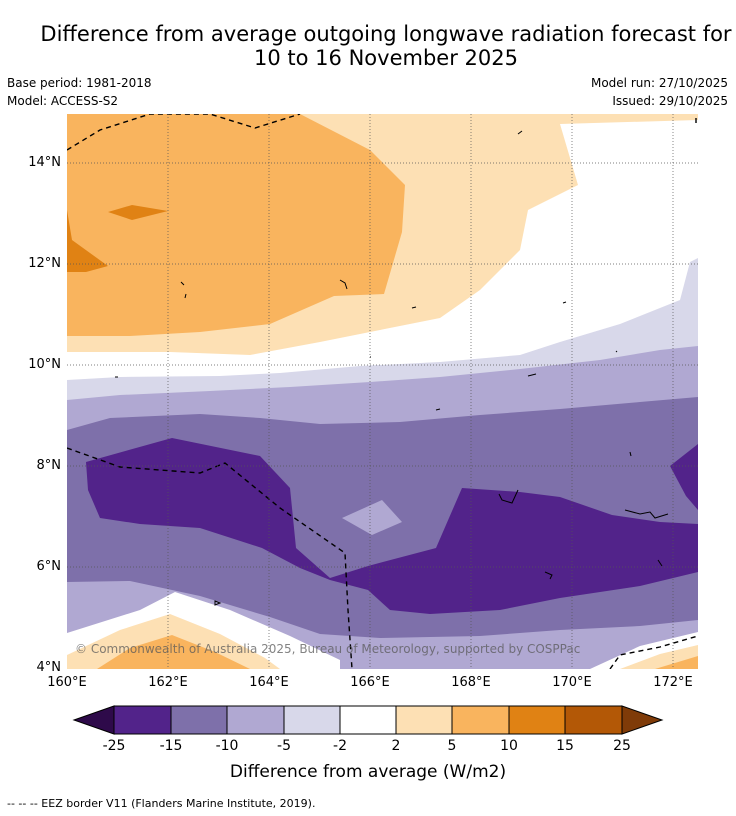  Describe the element at coordinates (142, 720) in the screenshot. I see `colorbar-m25-m15` at that location.